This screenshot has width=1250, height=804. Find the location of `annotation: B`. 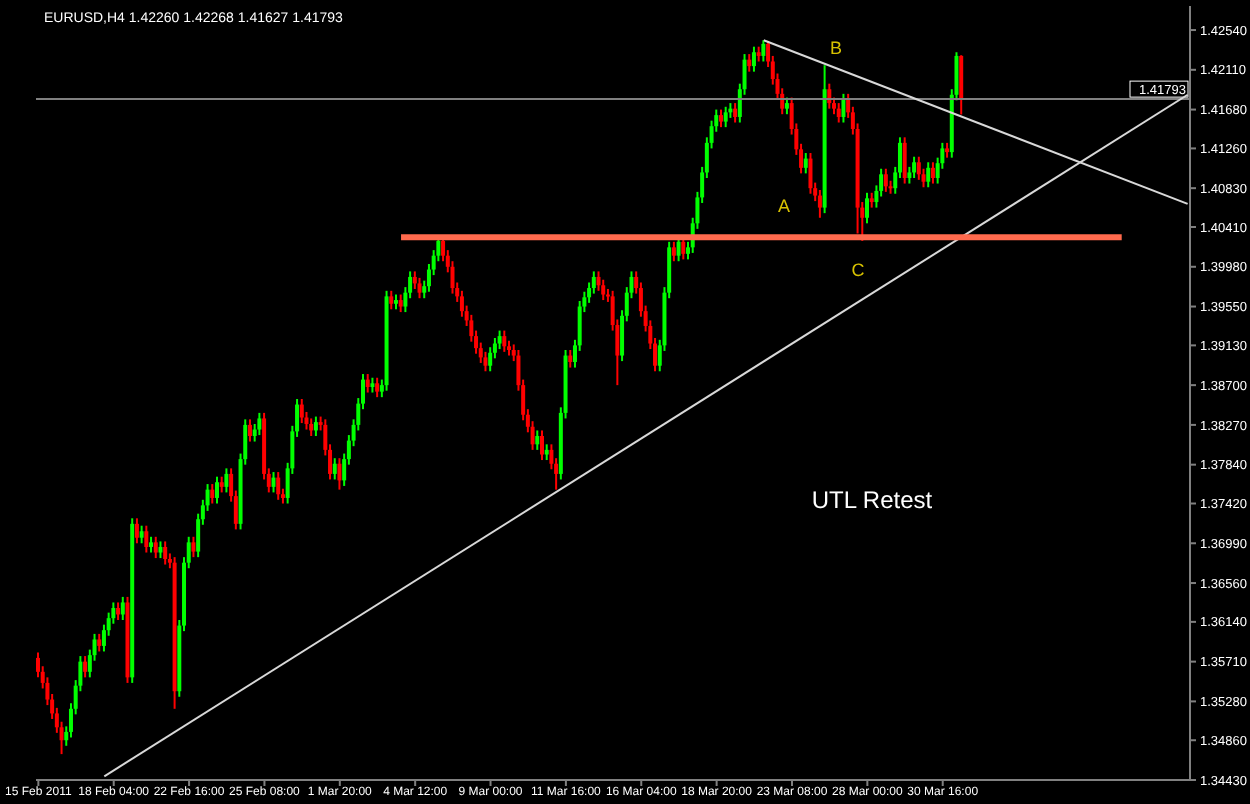

annotation: B is located at coordinates (836, 48).